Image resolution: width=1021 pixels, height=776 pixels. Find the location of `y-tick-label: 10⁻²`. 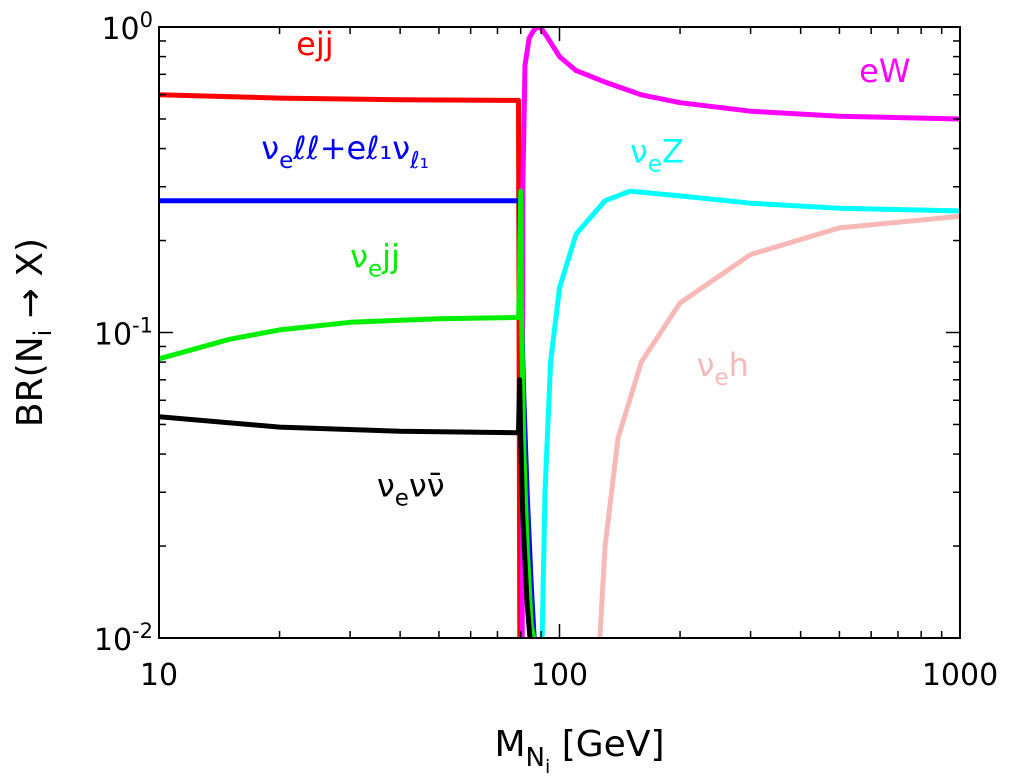

y-tick-label: 10⁻² is located at coordinates (123, 638).